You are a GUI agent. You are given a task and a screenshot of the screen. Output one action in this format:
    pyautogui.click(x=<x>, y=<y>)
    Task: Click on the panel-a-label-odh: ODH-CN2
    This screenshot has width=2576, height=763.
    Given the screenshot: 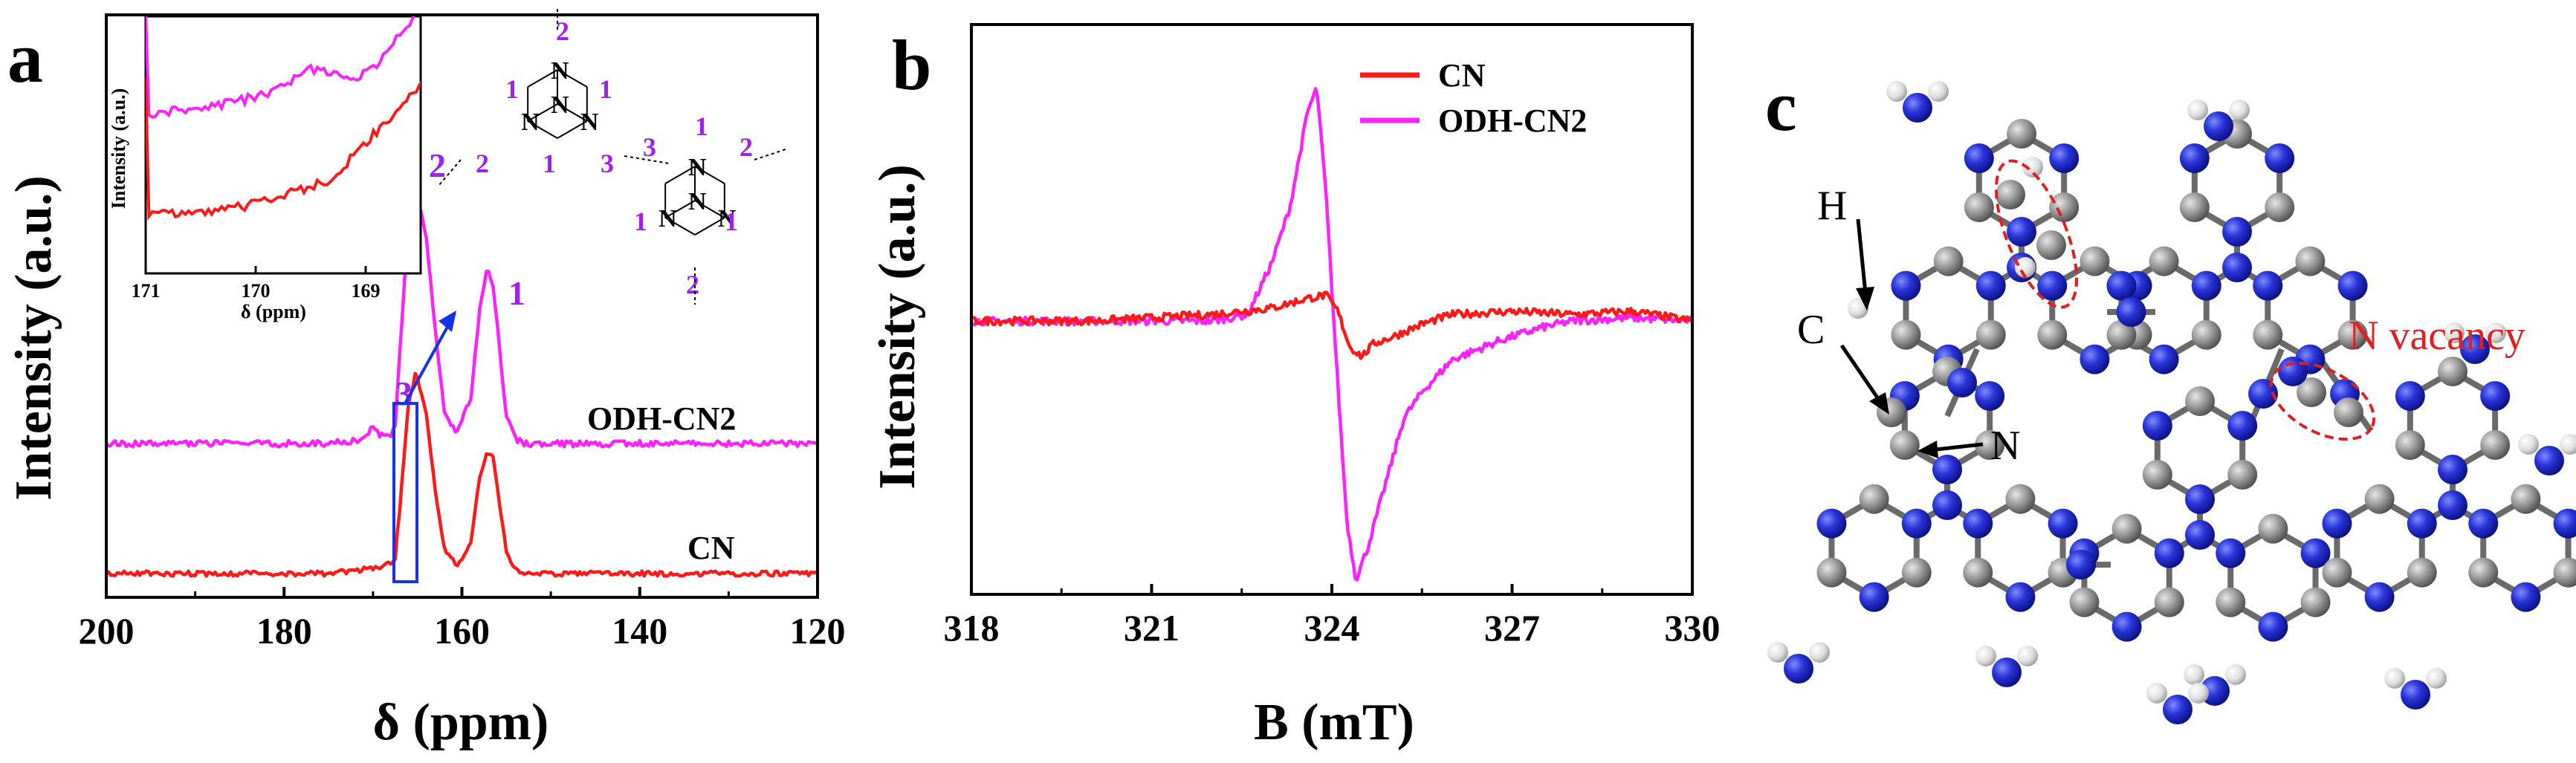 What is the action you would take?
    pyautogui.click(x=661, y=419)
    